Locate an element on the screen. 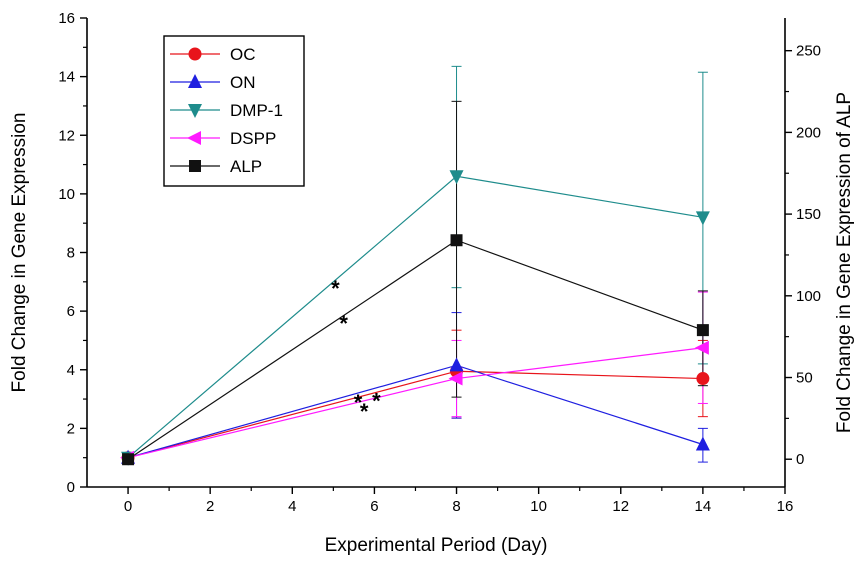 The image size is (859, 561). y-tick-label: 6 is located at coordinates (71, 311).